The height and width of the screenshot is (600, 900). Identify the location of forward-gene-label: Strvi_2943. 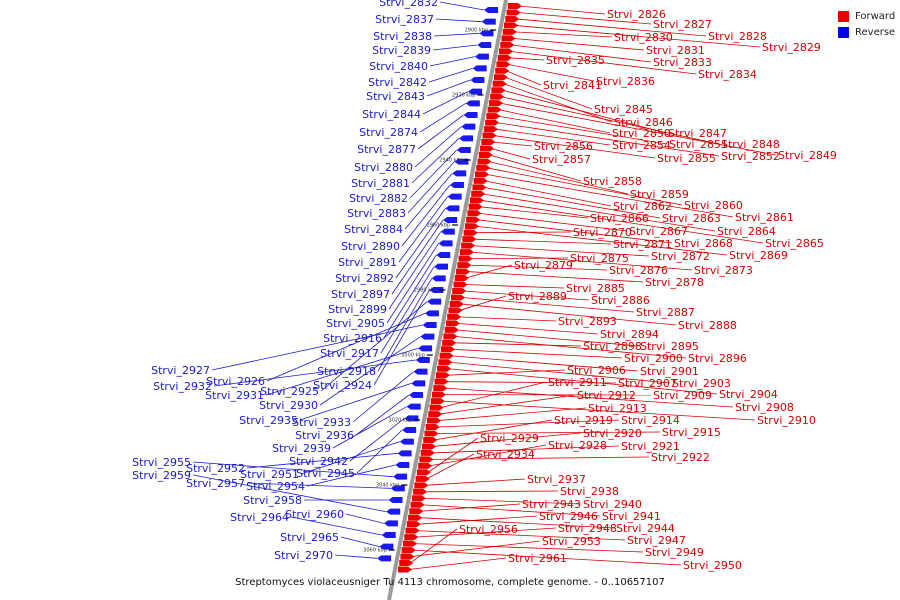
(551, 504).